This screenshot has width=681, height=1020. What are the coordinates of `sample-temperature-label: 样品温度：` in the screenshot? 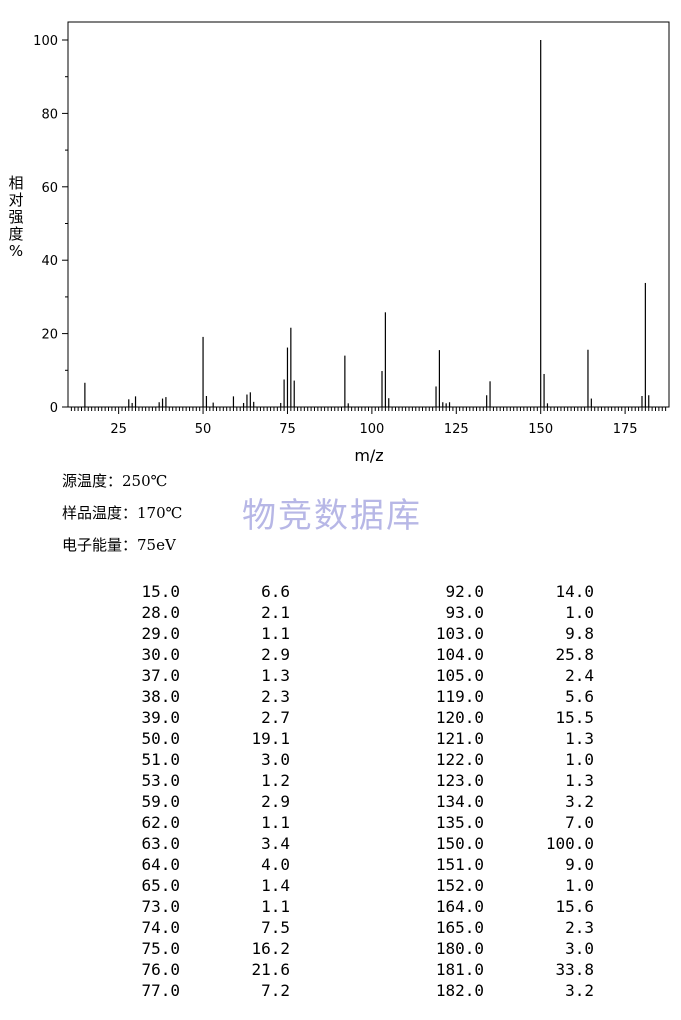 It's located at (100, 513).